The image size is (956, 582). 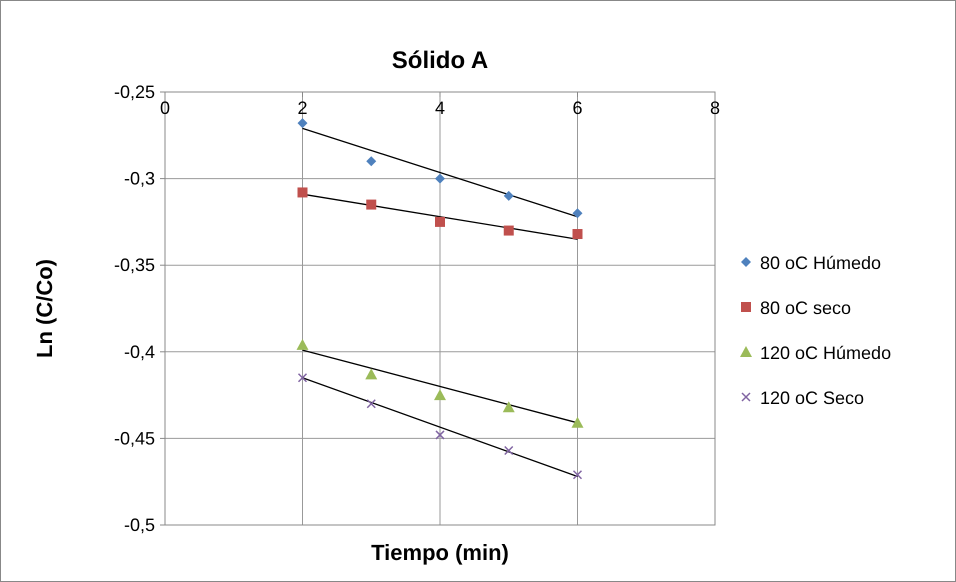 I want to click on x-tick-label: 8, so click(x=715, y=108).